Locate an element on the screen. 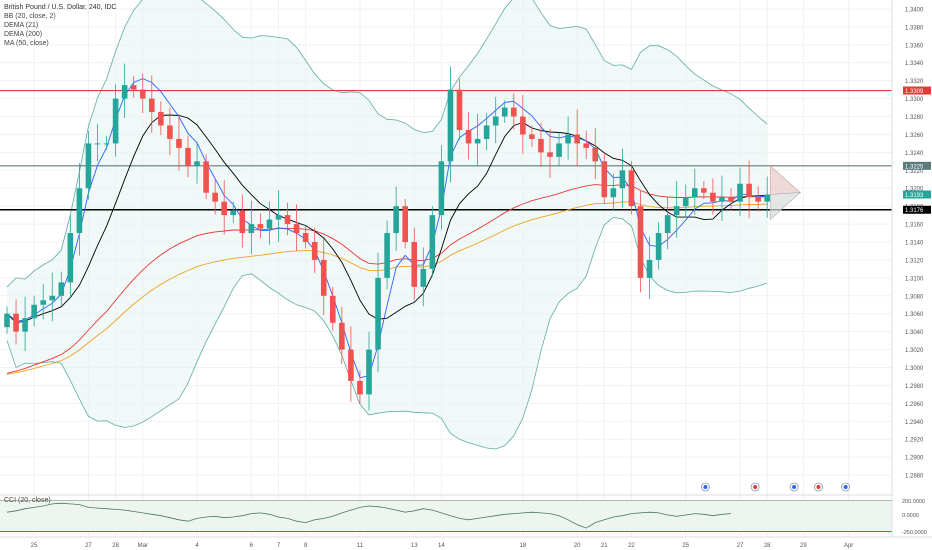  time-tick-label: 28 is located at coordinates (767, 546).